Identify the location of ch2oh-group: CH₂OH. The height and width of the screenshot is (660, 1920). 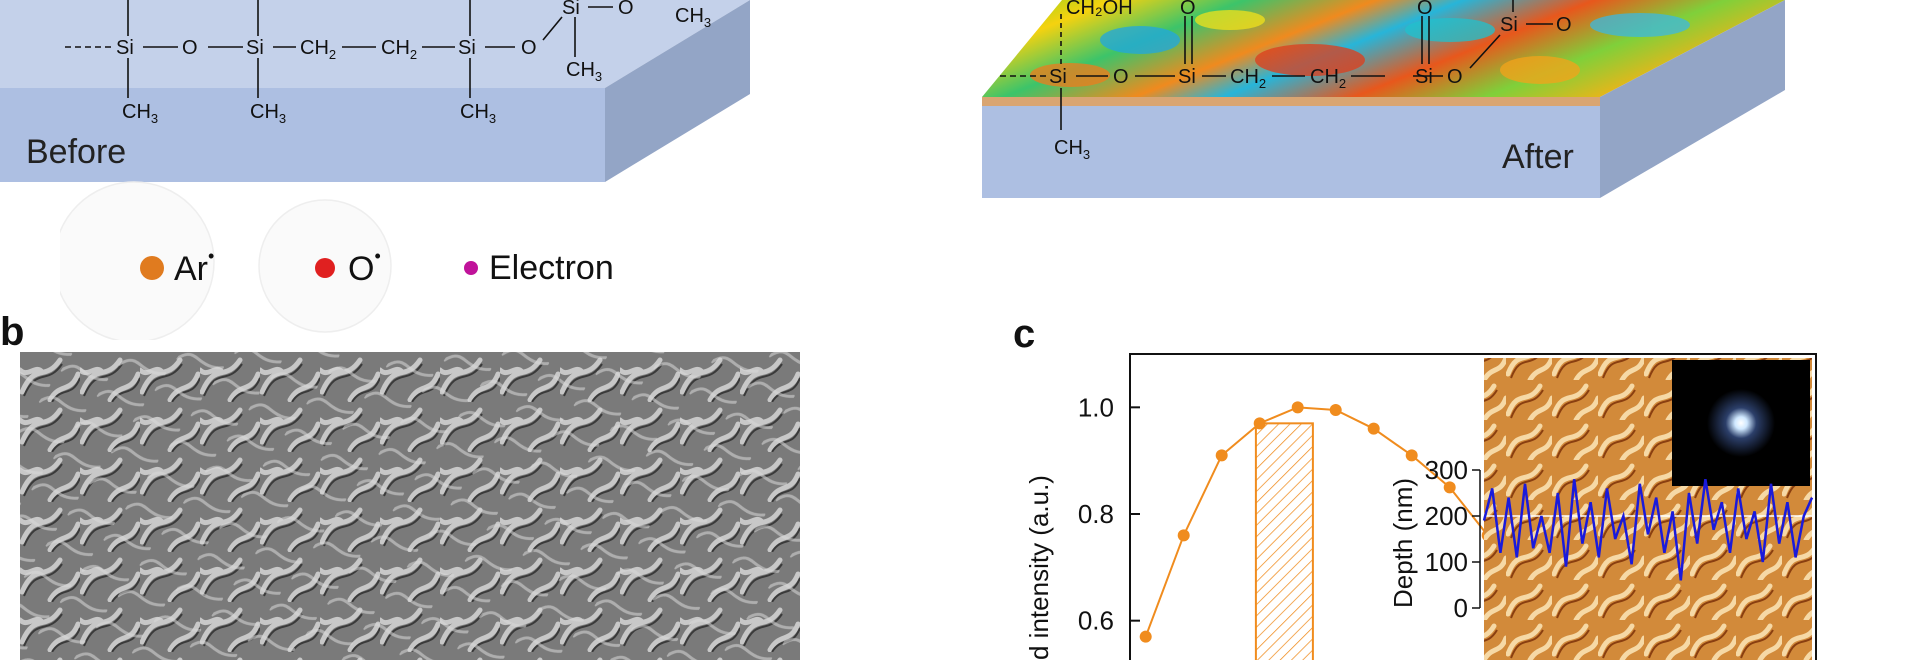
(1099, 9).